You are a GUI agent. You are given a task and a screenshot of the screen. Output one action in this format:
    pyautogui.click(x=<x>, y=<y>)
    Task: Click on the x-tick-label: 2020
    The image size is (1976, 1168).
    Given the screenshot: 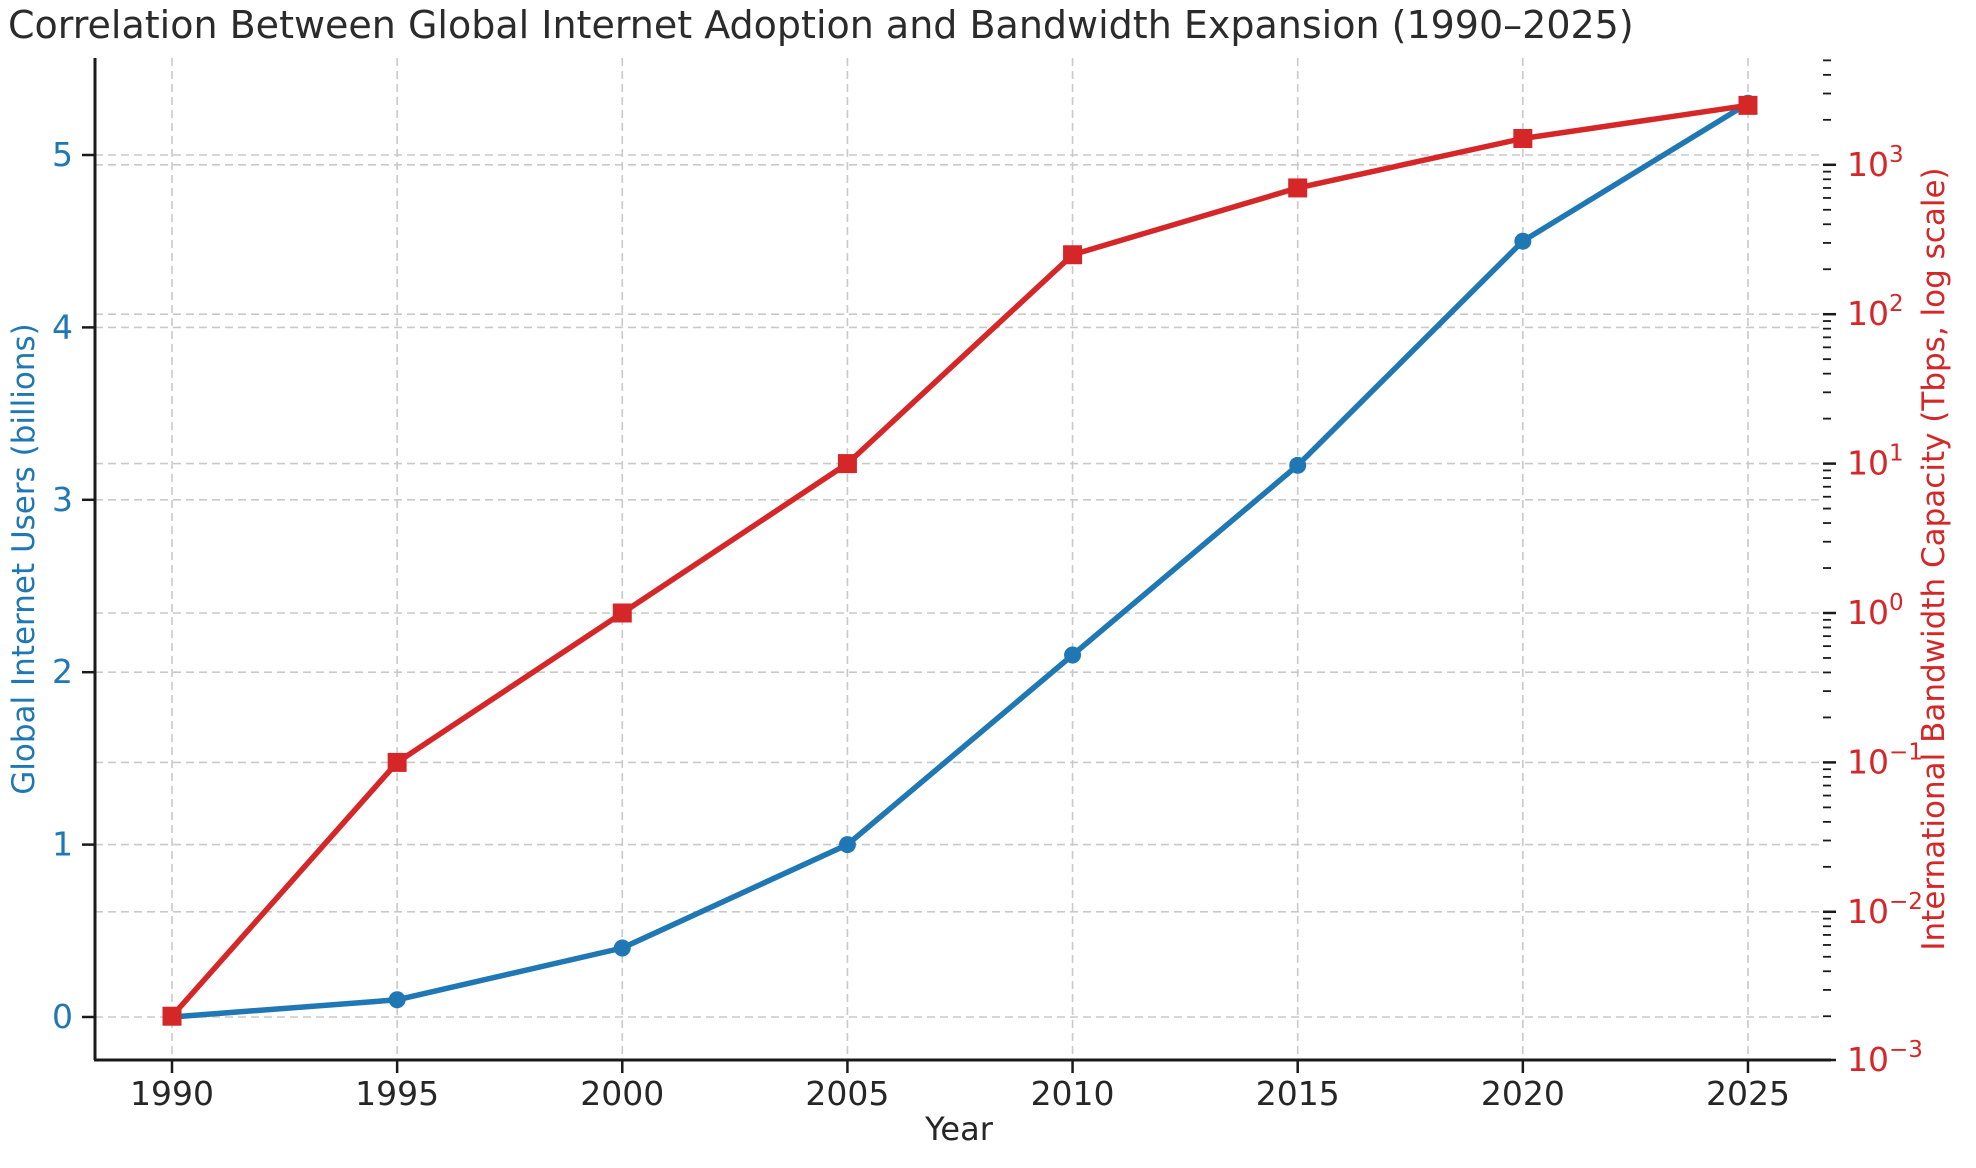 What is the action you would take?
    pyautogui.click(x=1523, y=1093)
    